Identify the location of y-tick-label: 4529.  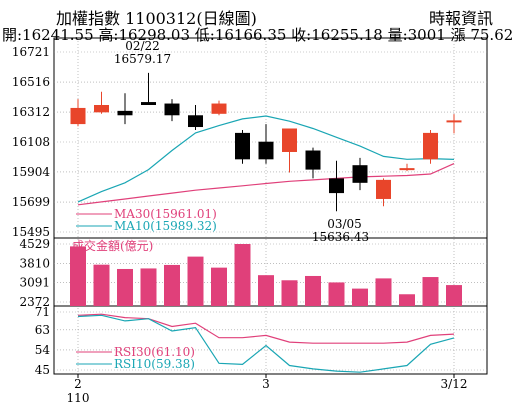
(34, 244).